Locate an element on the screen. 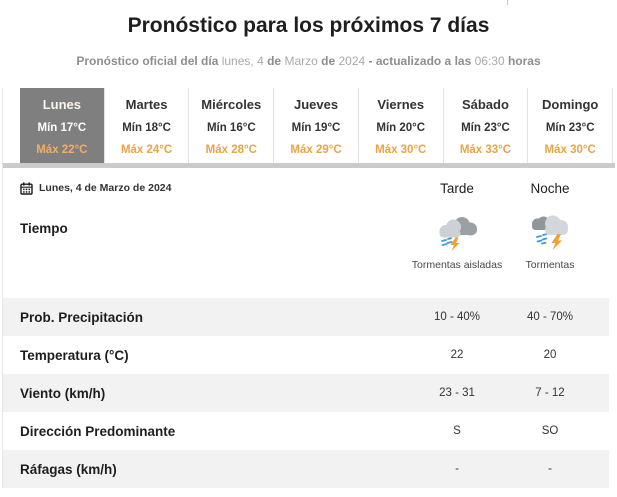 The height and width of the screenshot is (497, 617). day-min-temp: Mín 16°C is located at coordinates (231, 128).